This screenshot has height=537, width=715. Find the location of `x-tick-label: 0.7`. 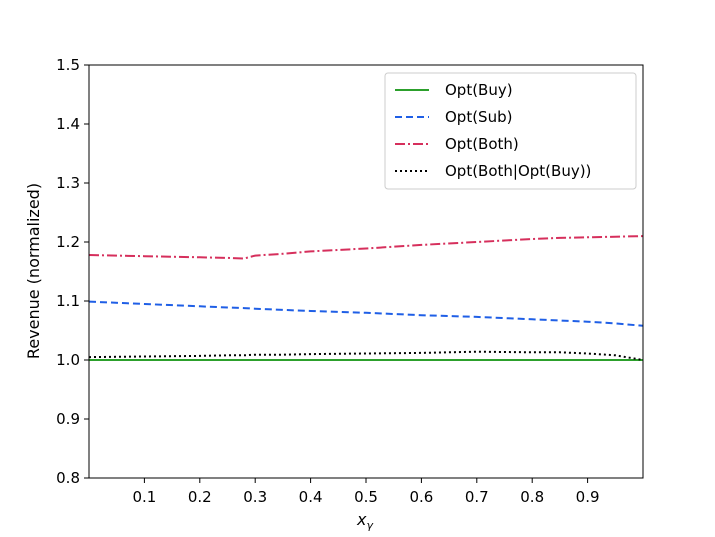

x-tick-label: 0.7 is located at coordinates (477, 497).